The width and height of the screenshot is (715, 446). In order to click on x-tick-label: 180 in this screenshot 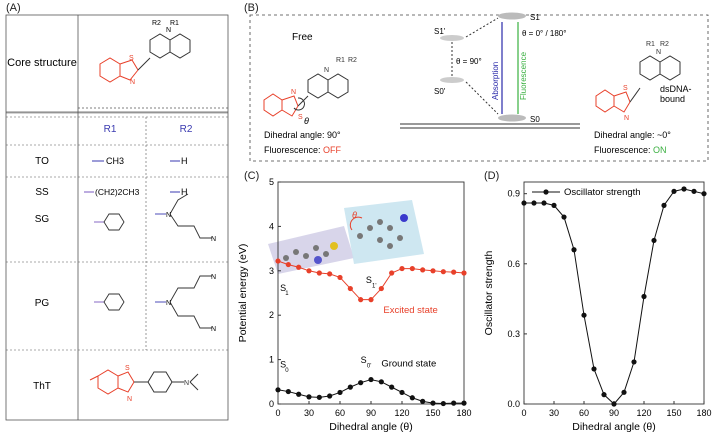, I will do `click(463, 413)`.